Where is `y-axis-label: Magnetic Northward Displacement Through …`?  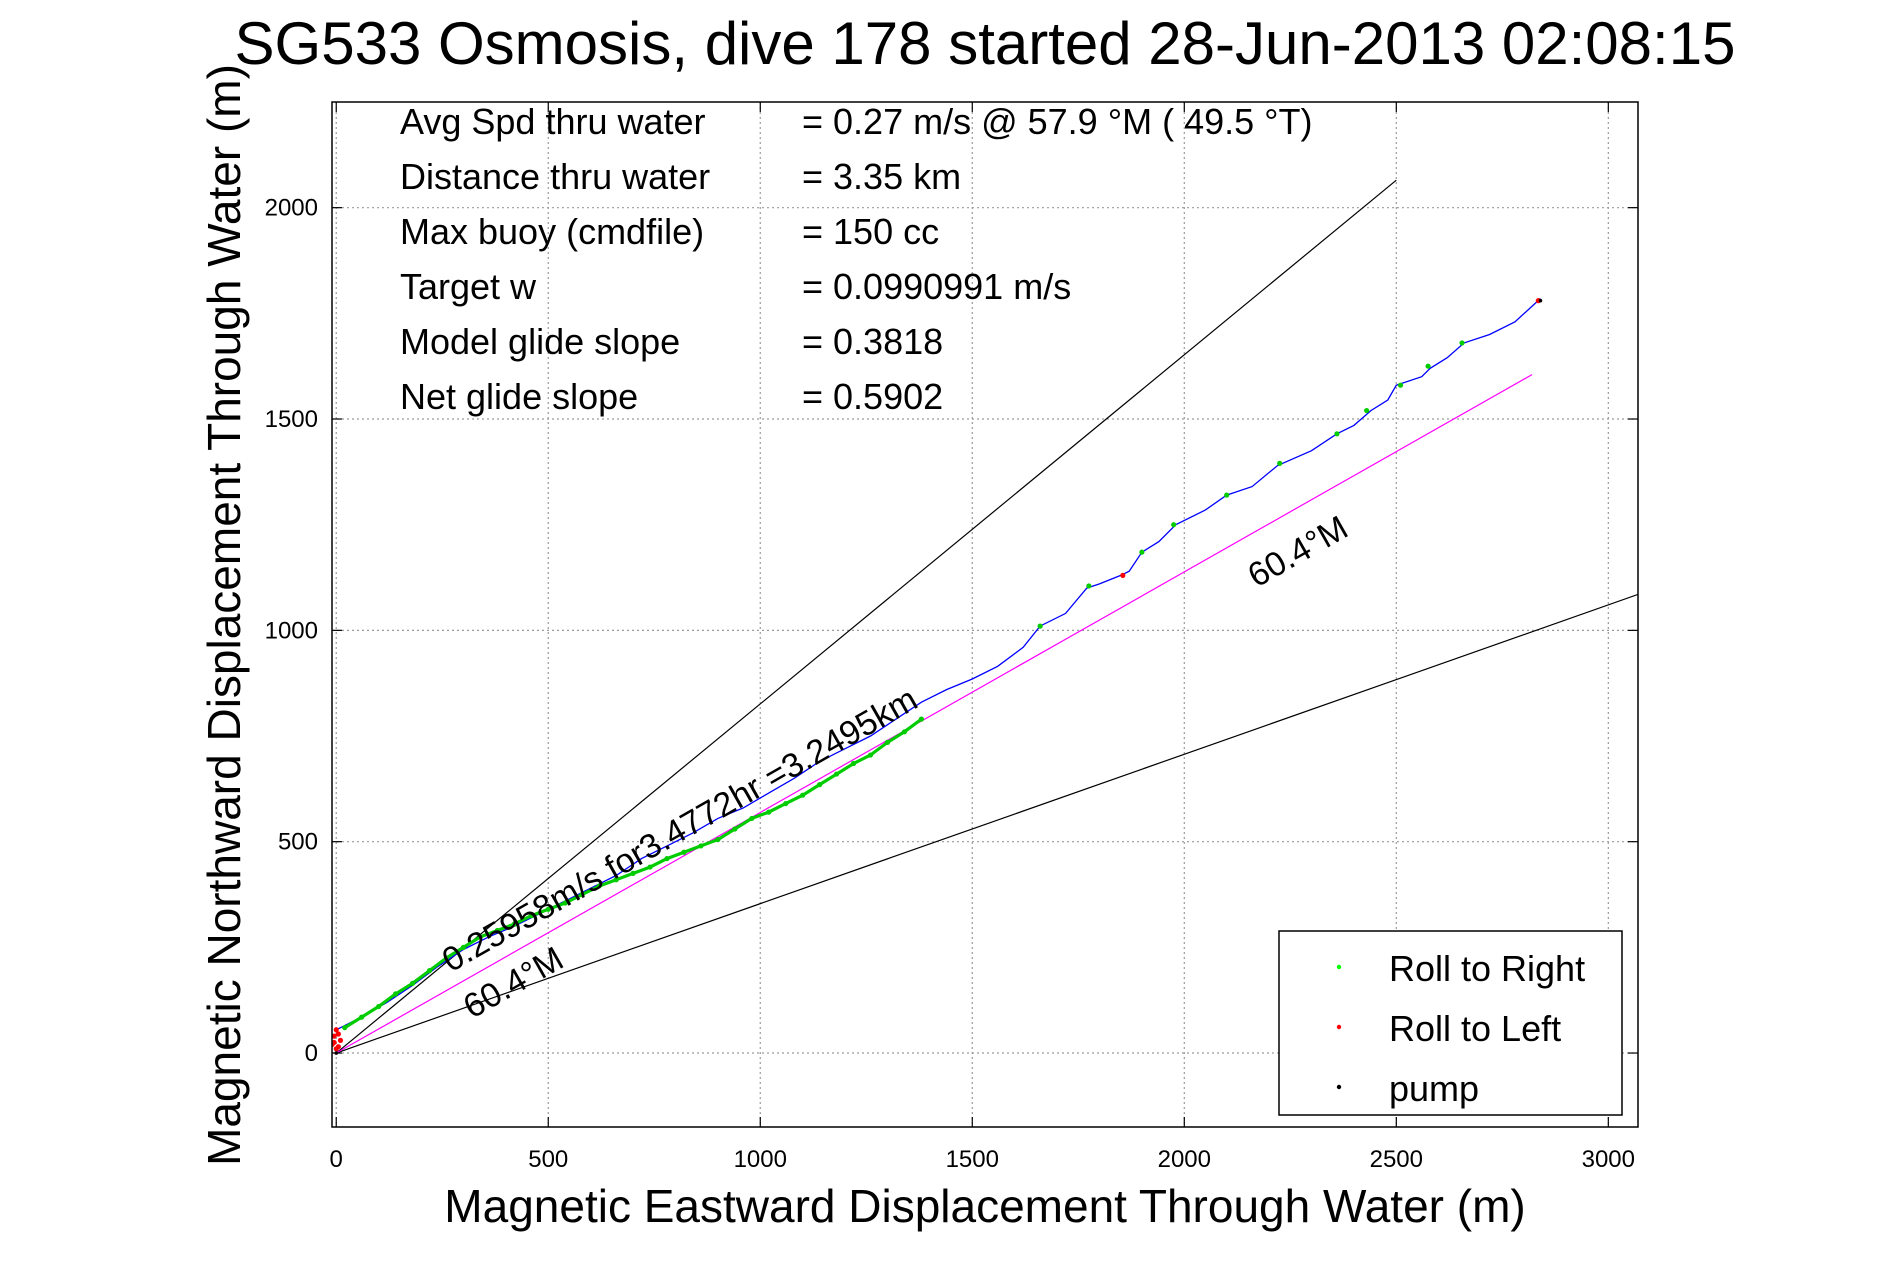
y-axis-label: Magnetic Northward Displacement Through … is located at coordinates (224, 615).